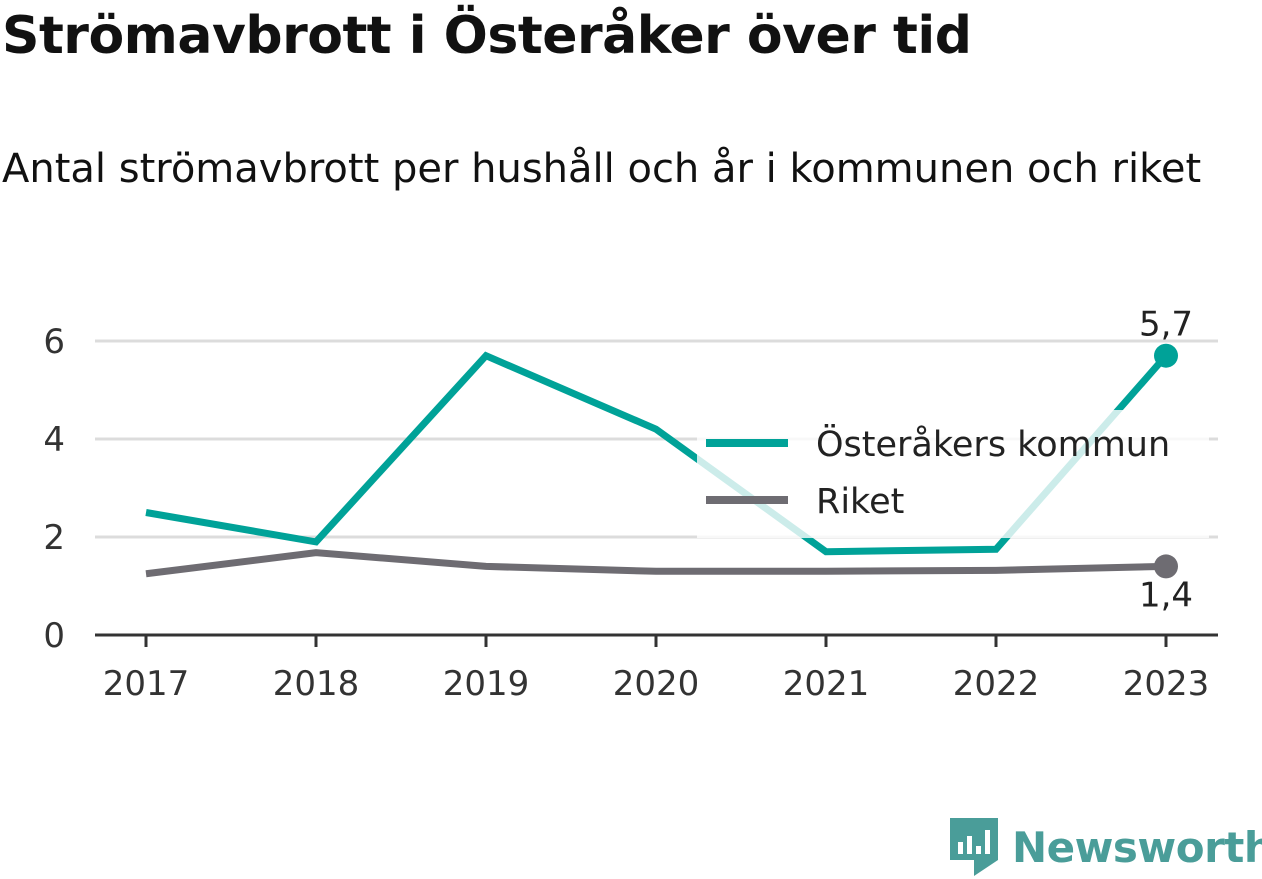 The height and width of the screenshot is (879, 1262). I want to click on y-tick-label: 4, so click(54, 440).